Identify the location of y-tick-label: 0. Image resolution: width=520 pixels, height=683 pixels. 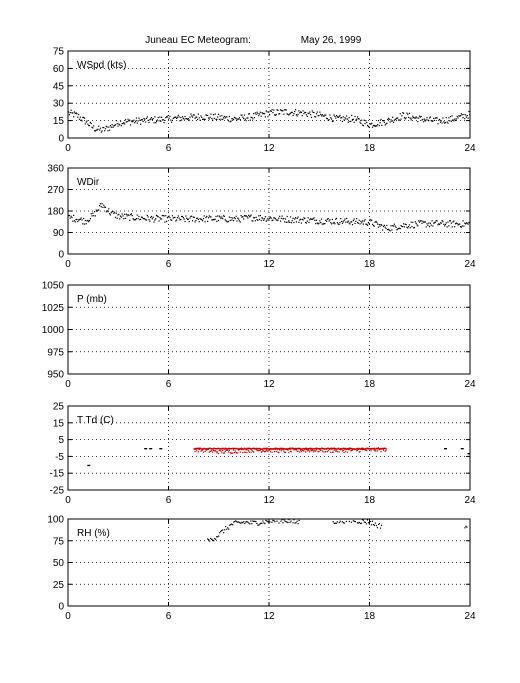
(61, 255).